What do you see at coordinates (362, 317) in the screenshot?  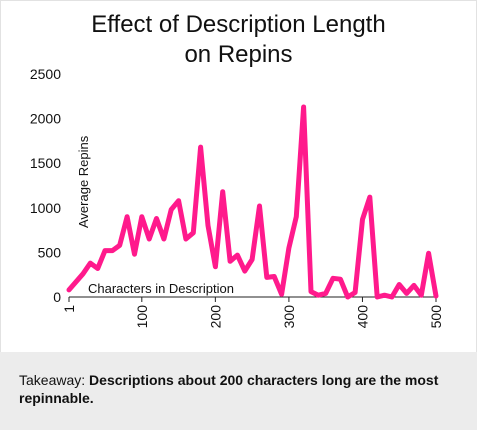 I see `x-tick-label: 400` at bounding box center [362, 317].